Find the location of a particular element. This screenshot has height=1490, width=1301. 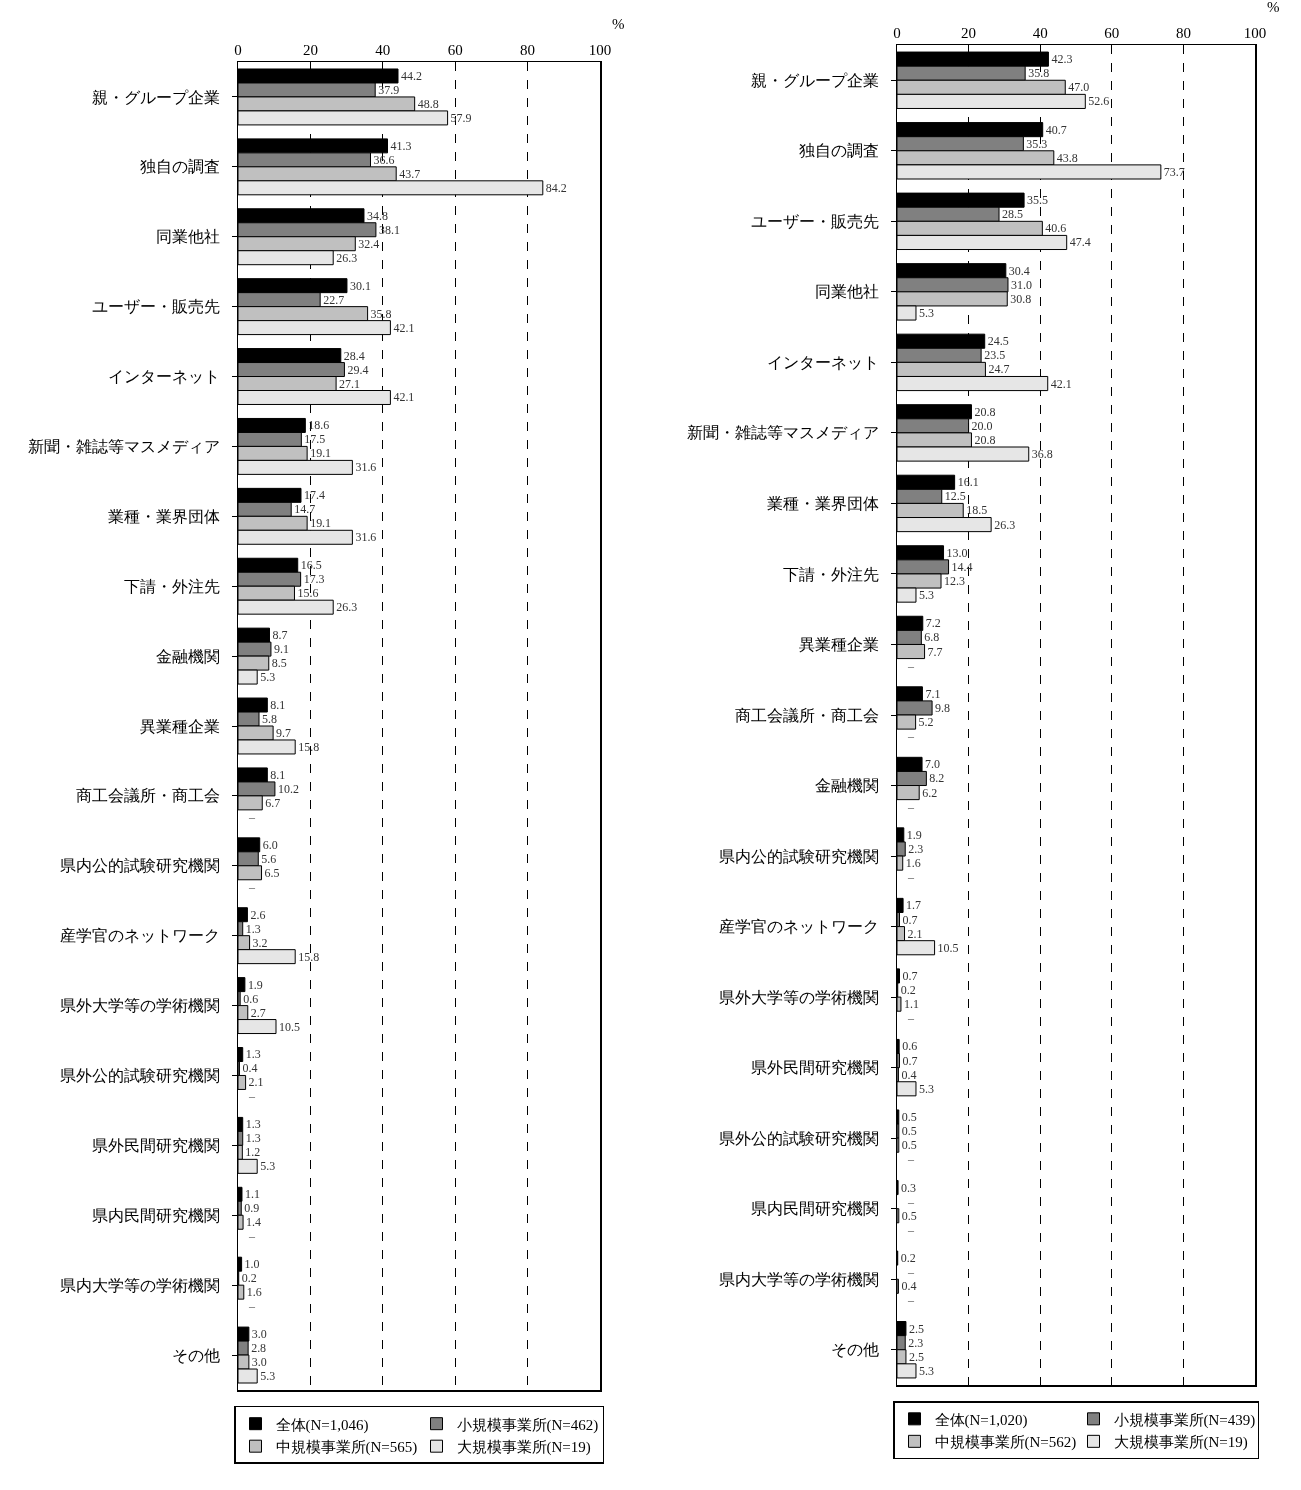

data-label: 31.6 is located at coordinates (366, 467).